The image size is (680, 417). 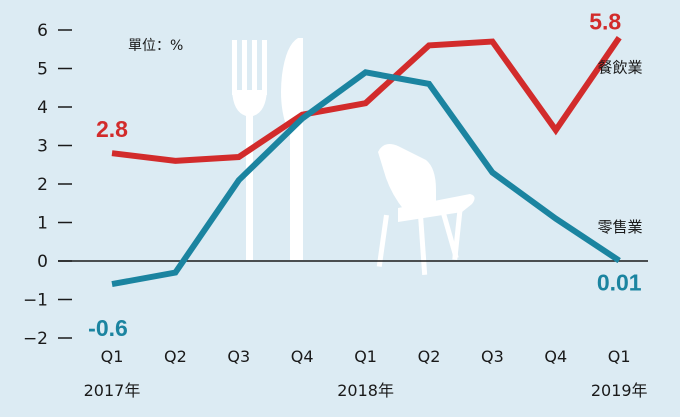 I want to click on y-tick-label: 0, so click(x=42, y=262).